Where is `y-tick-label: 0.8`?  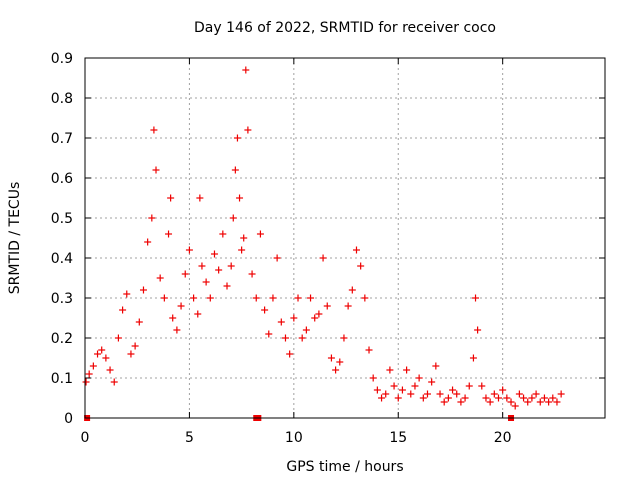
y-tick-label: 0.8 is located at coordinates (62, 99).